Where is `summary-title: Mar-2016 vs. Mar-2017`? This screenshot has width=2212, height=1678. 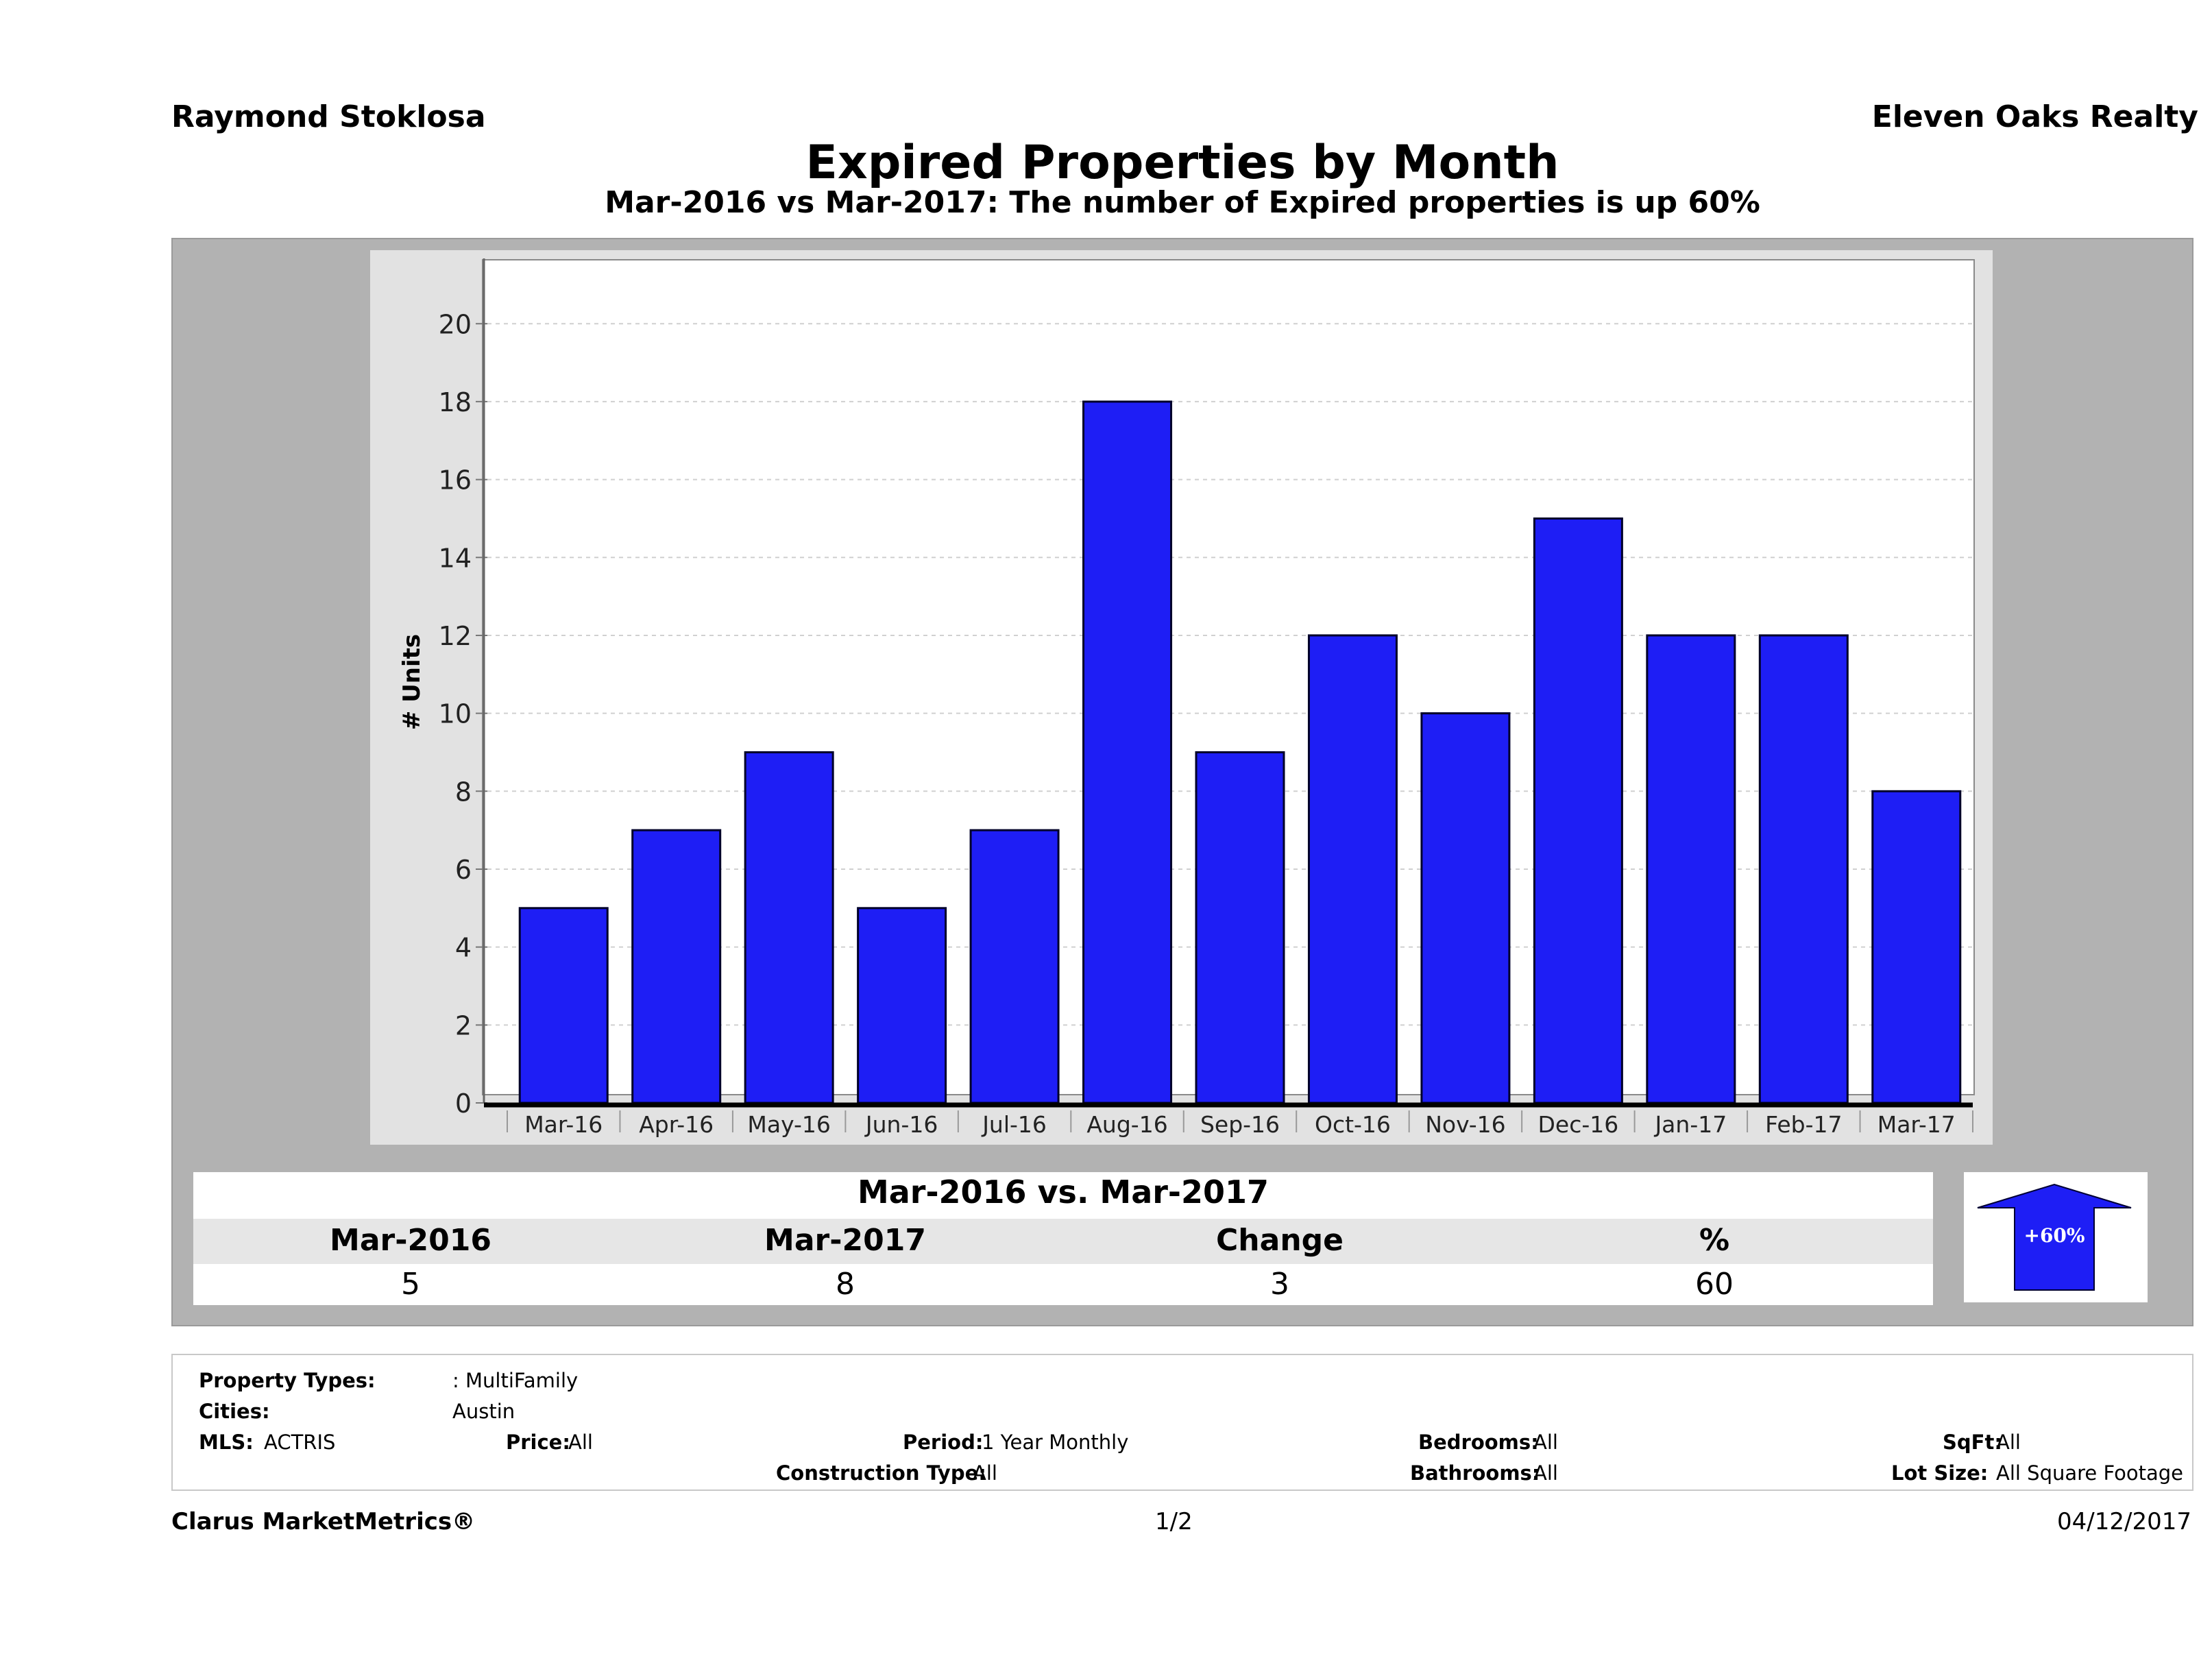
summary-title: Mar-2016 vs. Mar-2017 is located at coordinates (1063, 1192).